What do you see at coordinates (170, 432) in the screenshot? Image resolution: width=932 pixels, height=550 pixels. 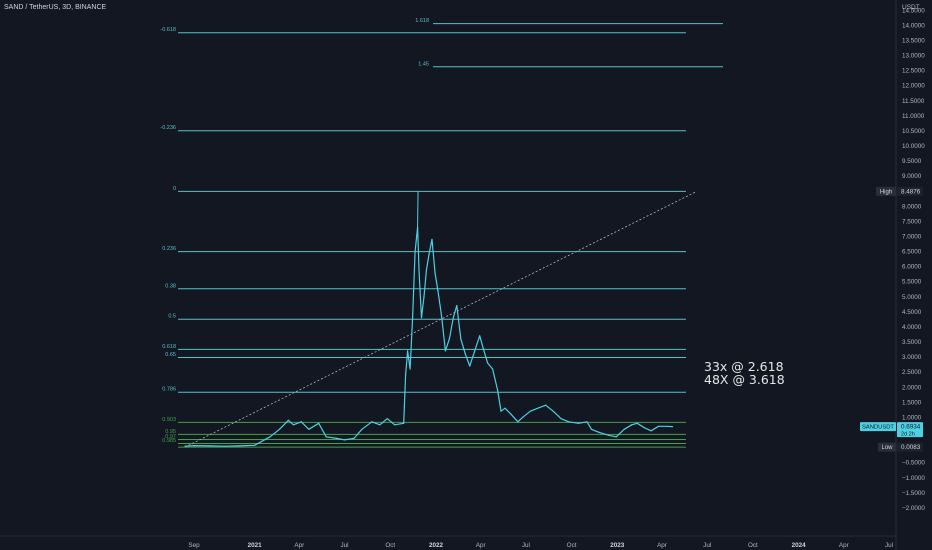 I see `fib-level-label: 0.95` at bounding box center [170, 432].